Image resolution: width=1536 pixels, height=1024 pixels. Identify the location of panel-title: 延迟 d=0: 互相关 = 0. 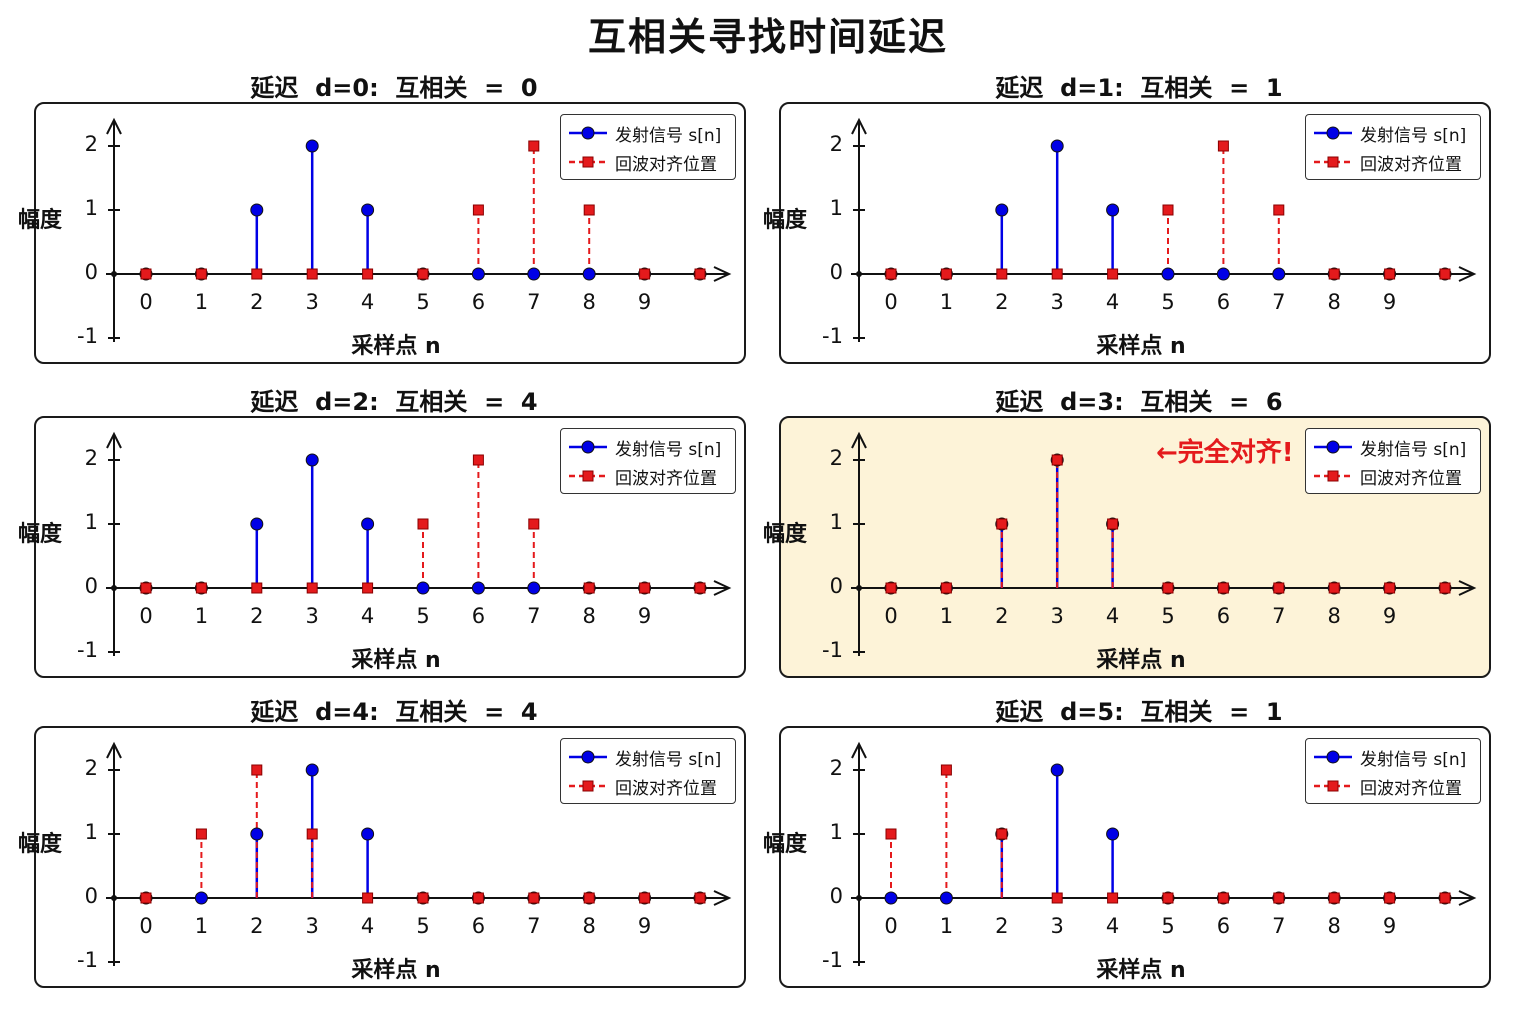
(394, 88).